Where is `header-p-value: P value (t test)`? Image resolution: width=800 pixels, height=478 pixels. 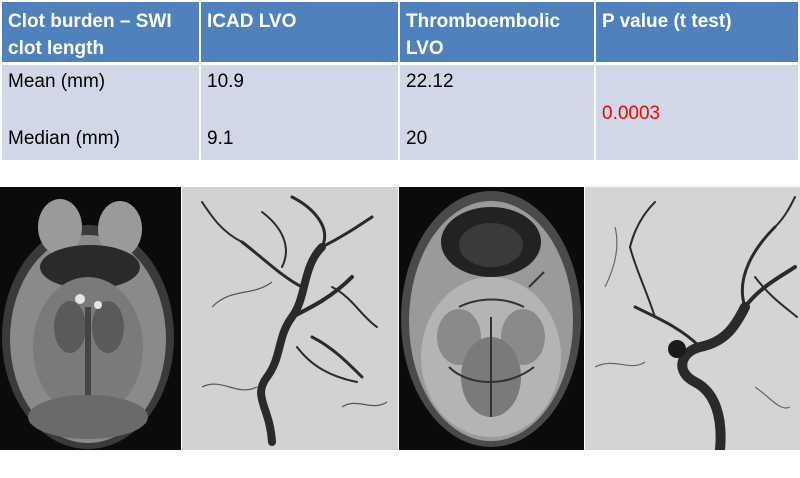 header-p-value: P value (t test) is located at coordinates (697, 33).